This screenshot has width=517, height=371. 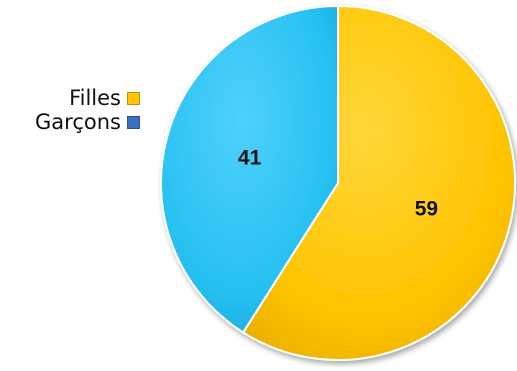 I want to click on legend-item-filles: Filles, so click(x=70, y=98).